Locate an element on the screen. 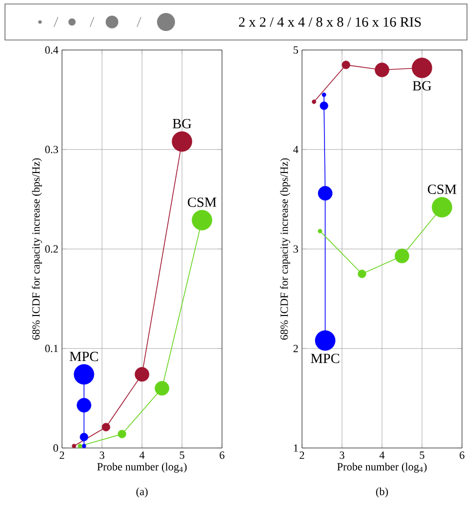 The width and height of the screenshot is (469, 520). y-tick-label: 0.1 is located at coordinates (51, 348).